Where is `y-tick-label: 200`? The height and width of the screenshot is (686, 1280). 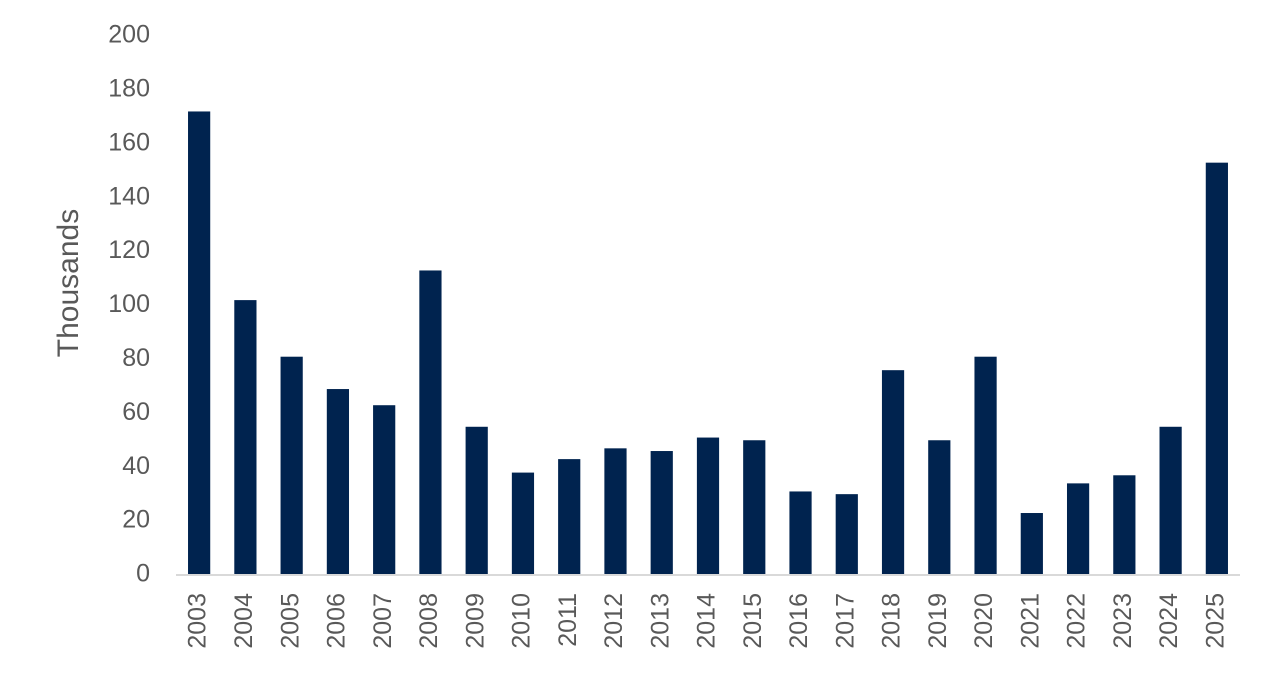
y-tick-label: 200 is located at coordinates (129, 35).